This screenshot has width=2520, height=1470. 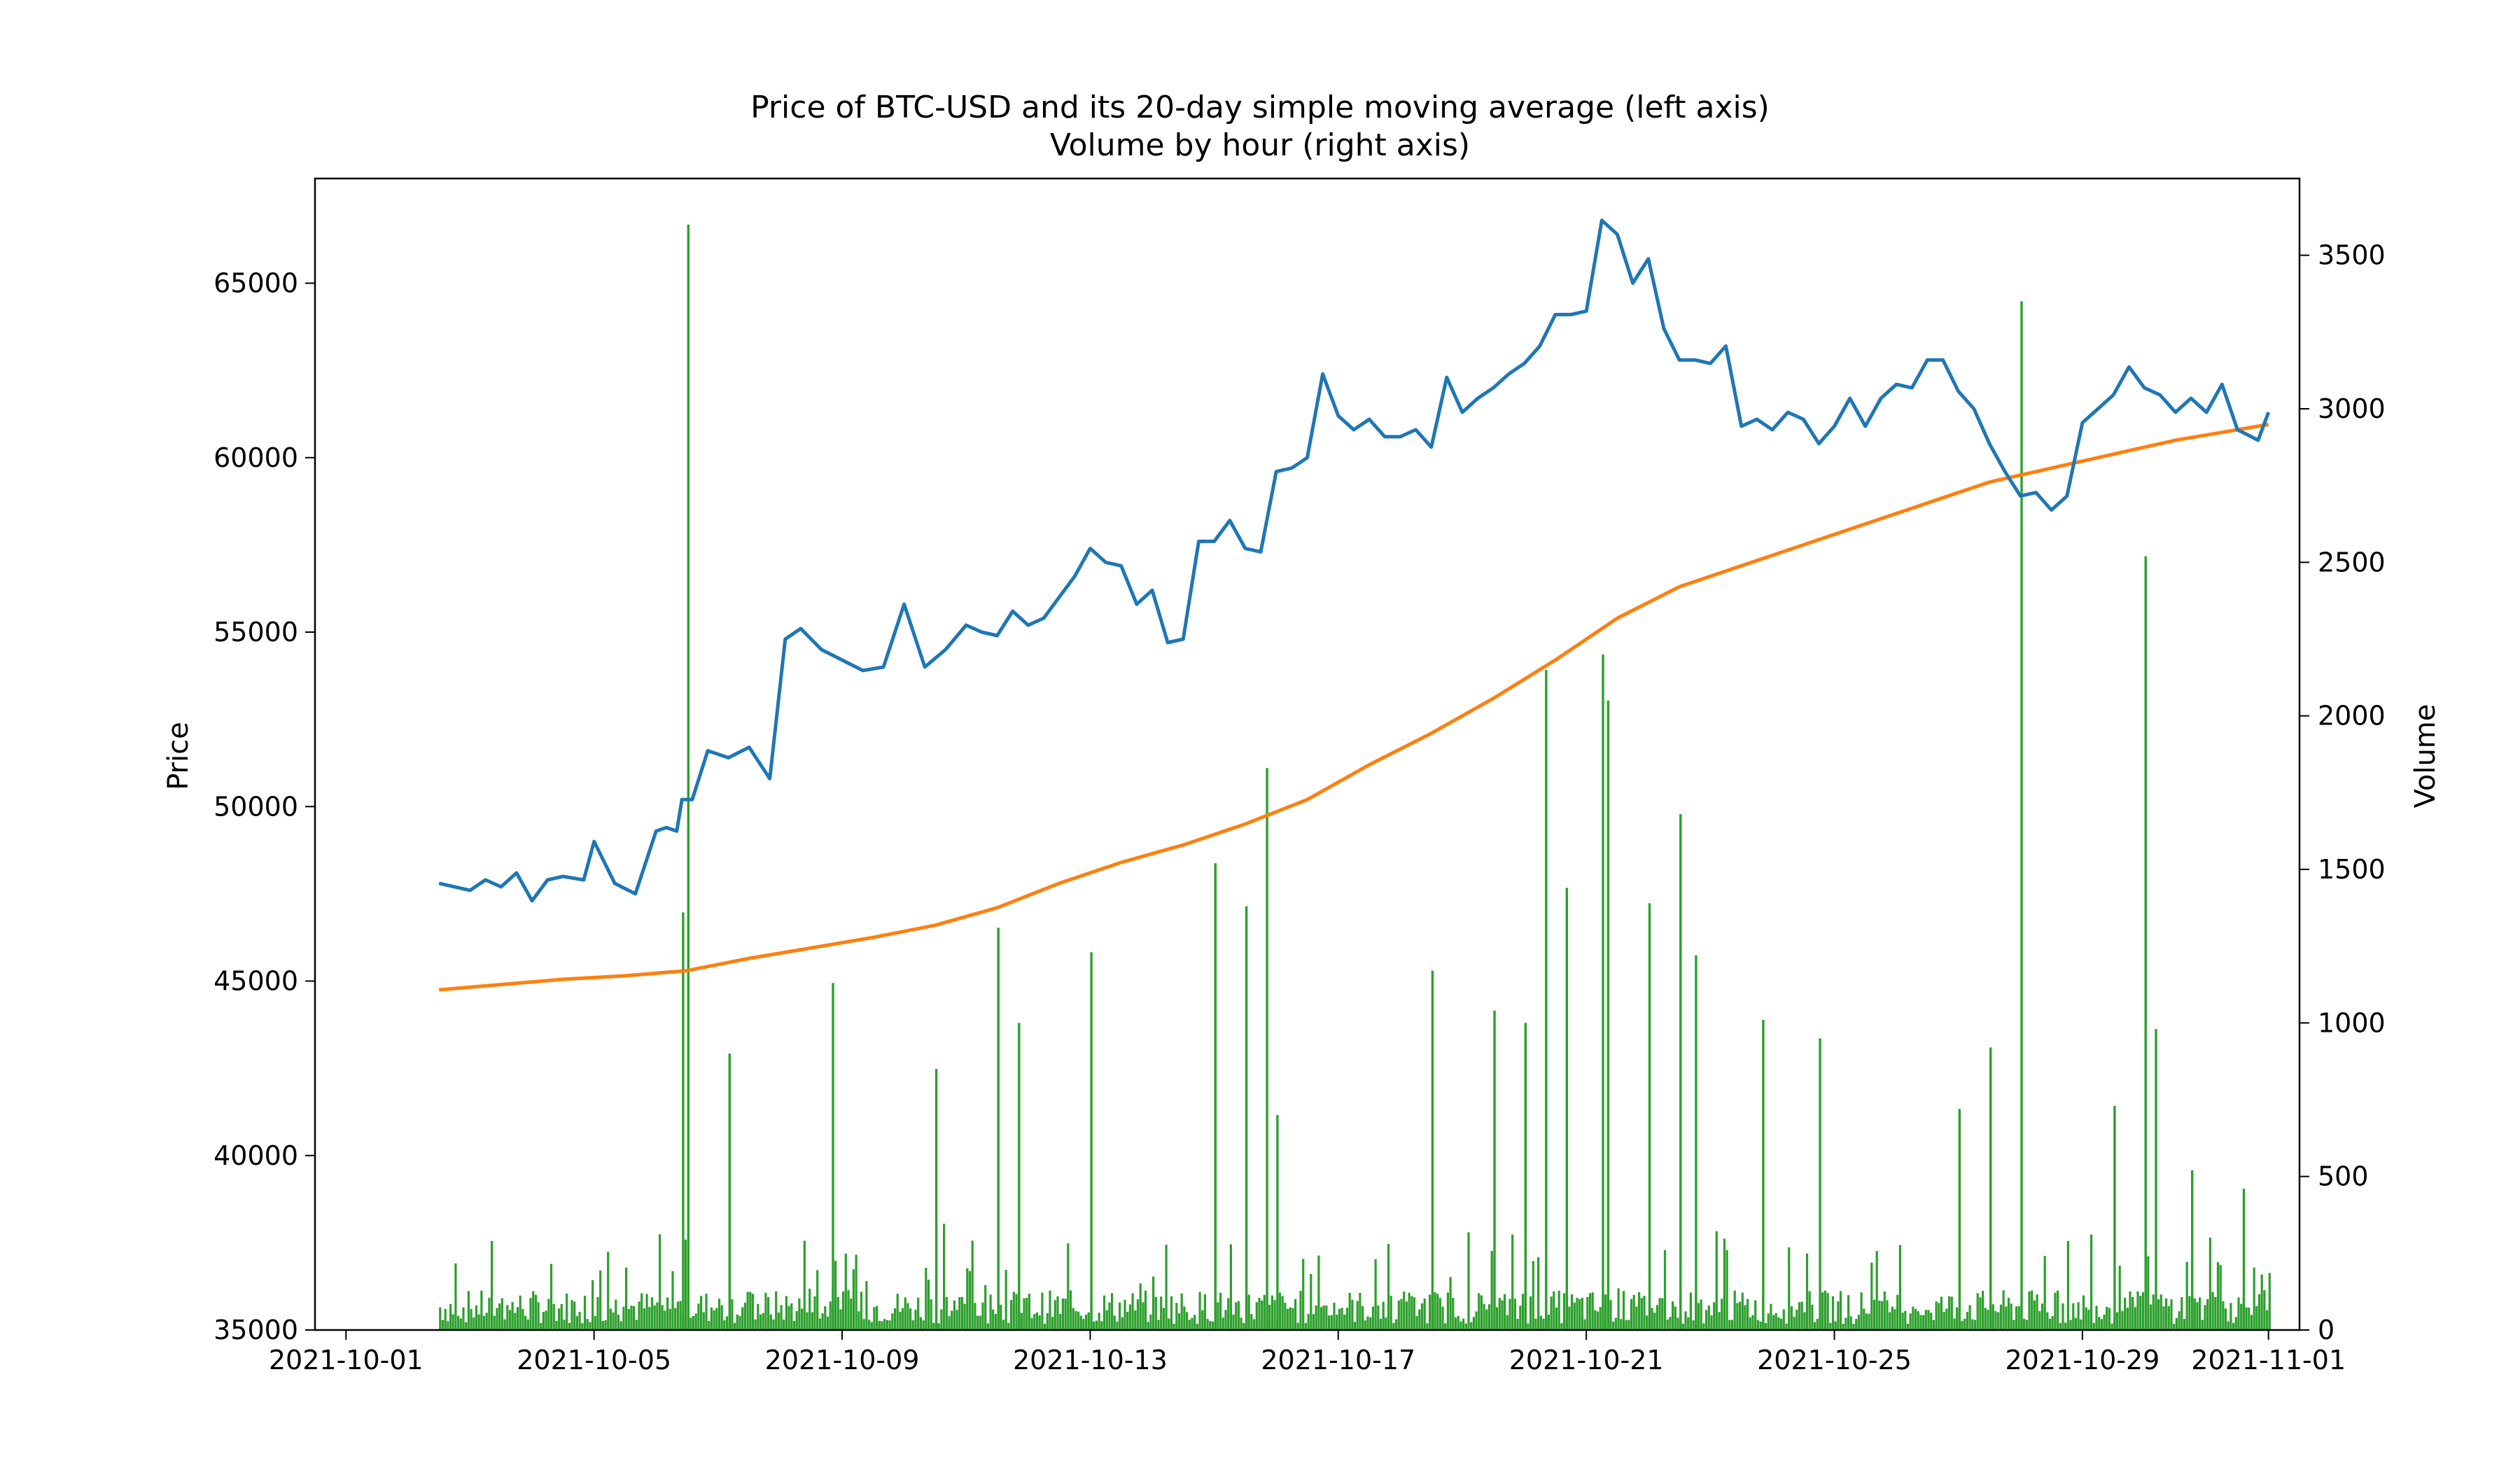 I want to click on x-tick-label: 2021-10-05, so click(x=594, y=1360).